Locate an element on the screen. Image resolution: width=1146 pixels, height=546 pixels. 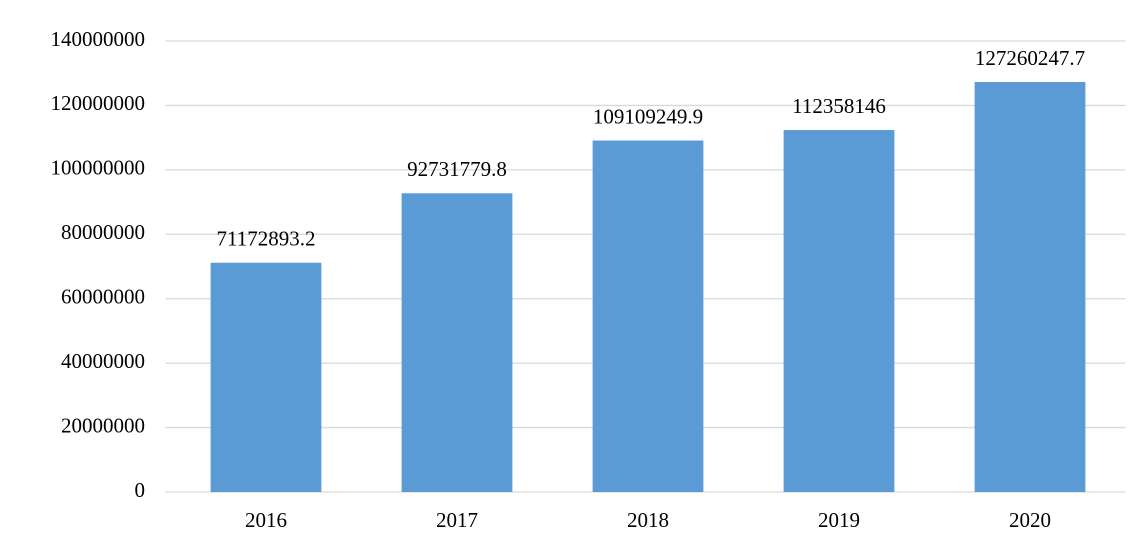
x-tick-label: 2019 is located at coordinates (839, 520).